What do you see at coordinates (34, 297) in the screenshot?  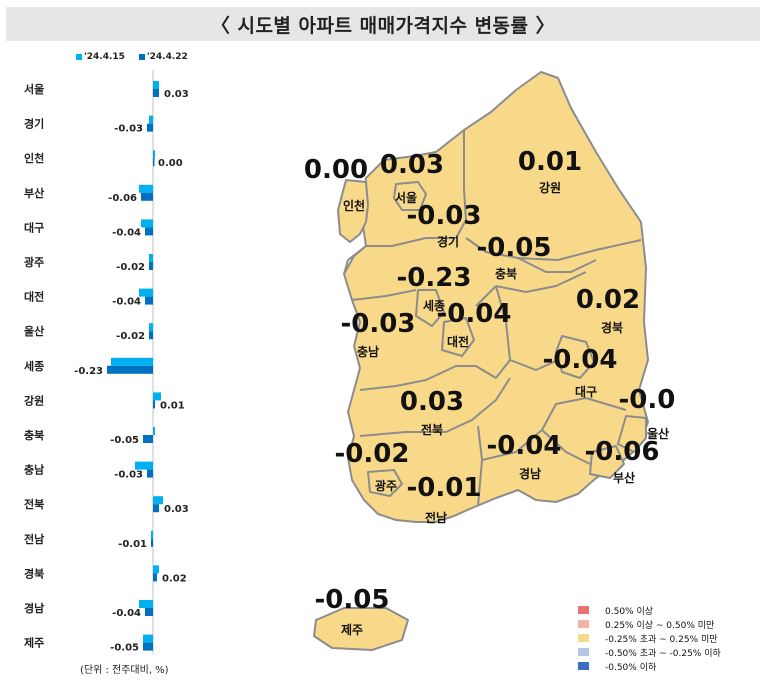 I see `category-label: 대전` at bounding box center [34, 297].